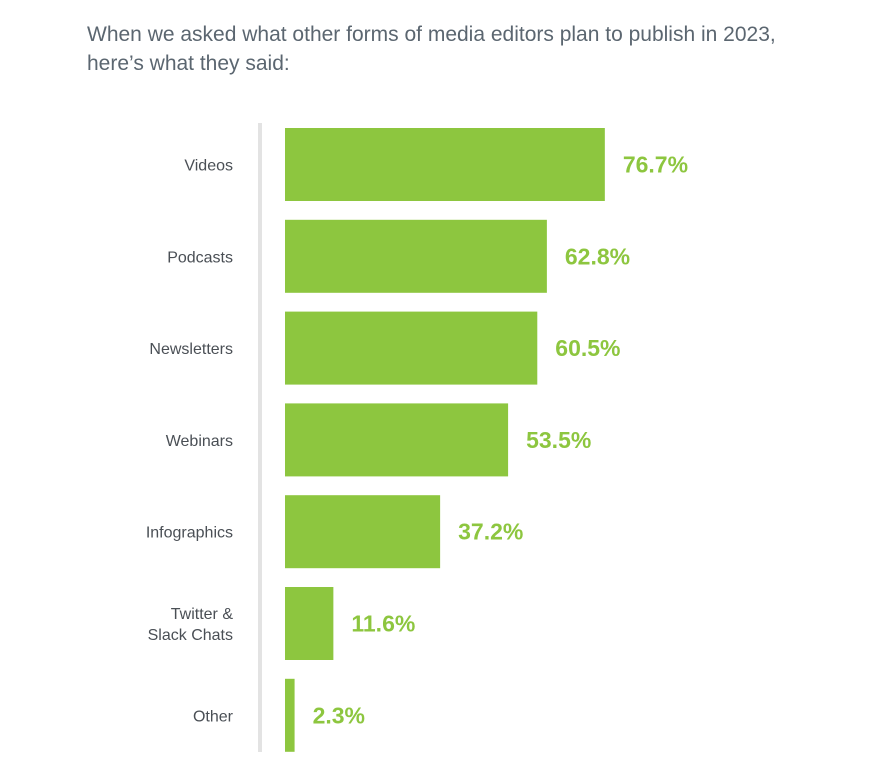  I want to click on category-label-0: Videos, so click(208, 166).